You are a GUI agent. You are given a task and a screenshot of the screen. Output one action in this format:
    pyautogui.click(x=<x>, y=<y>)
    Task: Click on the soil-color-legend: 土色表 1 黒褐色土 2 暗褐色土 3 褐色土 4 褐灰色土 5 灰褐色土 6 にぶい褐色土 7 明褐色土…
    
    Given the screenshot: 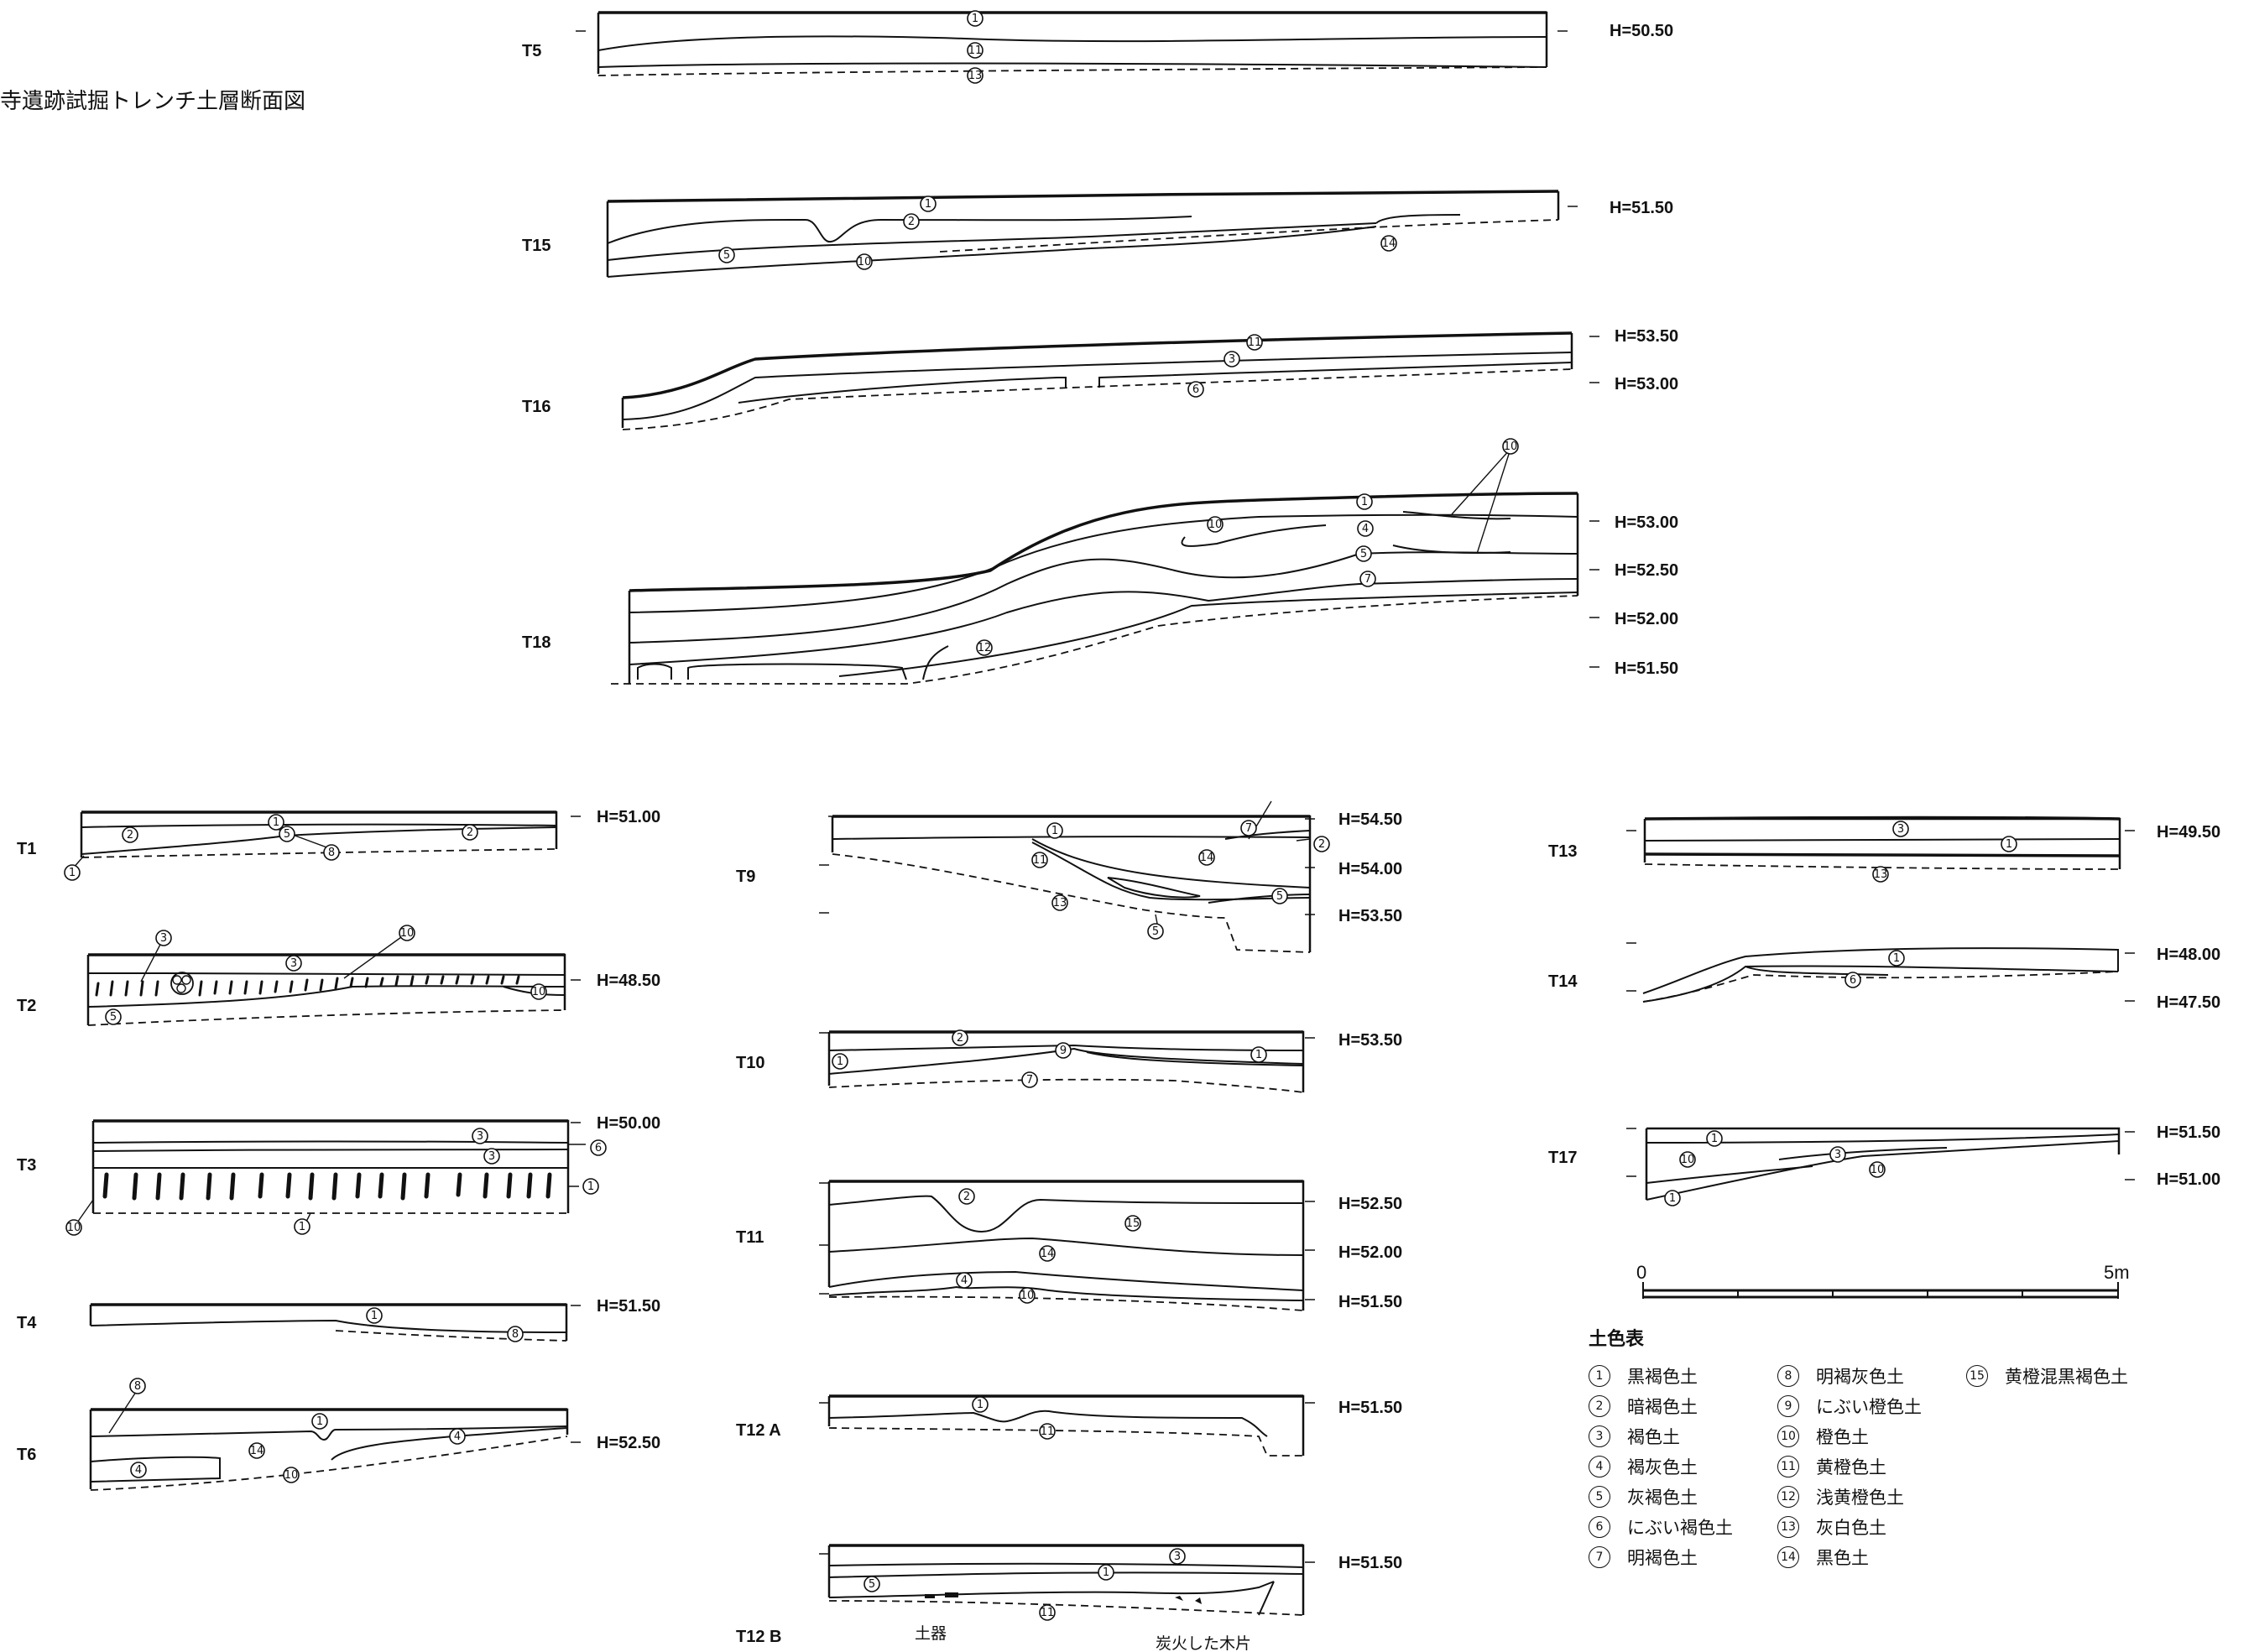 What is the action you would take?
    pyautogui.click(x=1907, y=1448)
    